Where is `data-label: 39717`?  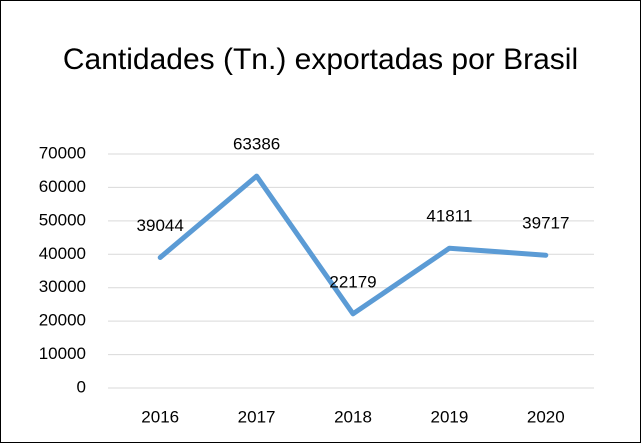 data-label: 39717 is located at coordinates (545, 223).